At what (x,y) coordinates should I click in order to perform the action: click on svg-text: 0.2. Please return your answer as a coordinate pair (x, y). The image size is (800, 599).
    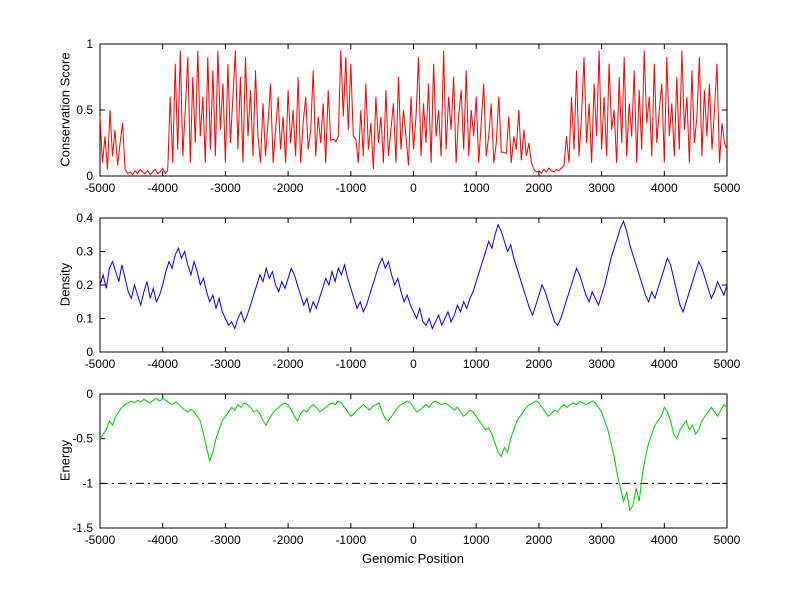
    Looking at the image, I should click on (84, 285).